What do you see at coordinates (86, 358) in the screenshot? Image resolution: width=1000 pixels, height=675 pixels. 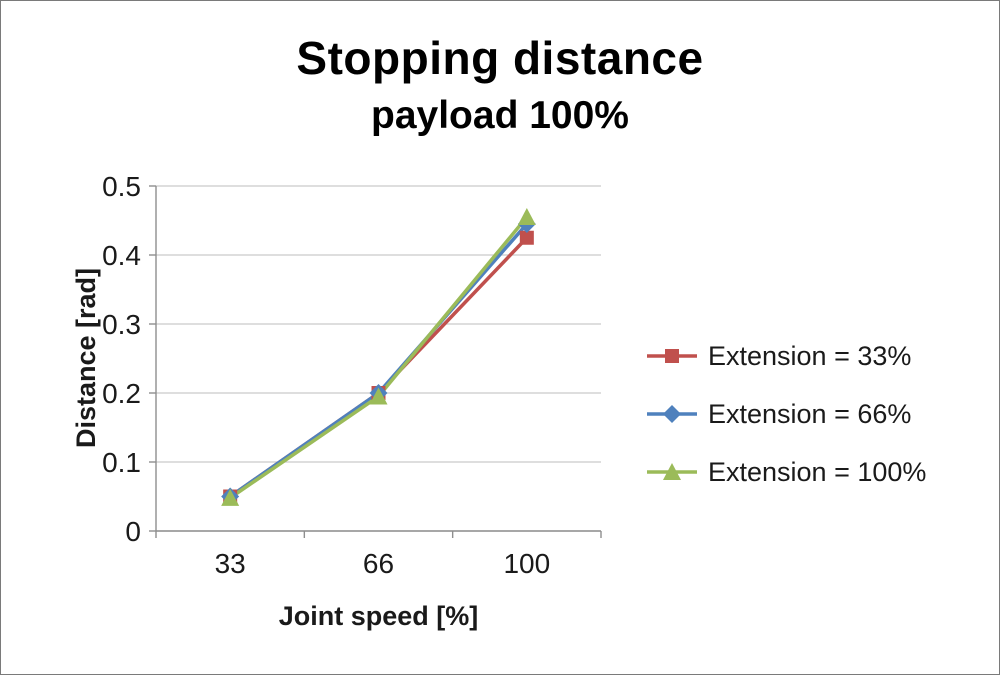 I see `y-axis-title: Distance [rad]` at bounding box center [86, 358].